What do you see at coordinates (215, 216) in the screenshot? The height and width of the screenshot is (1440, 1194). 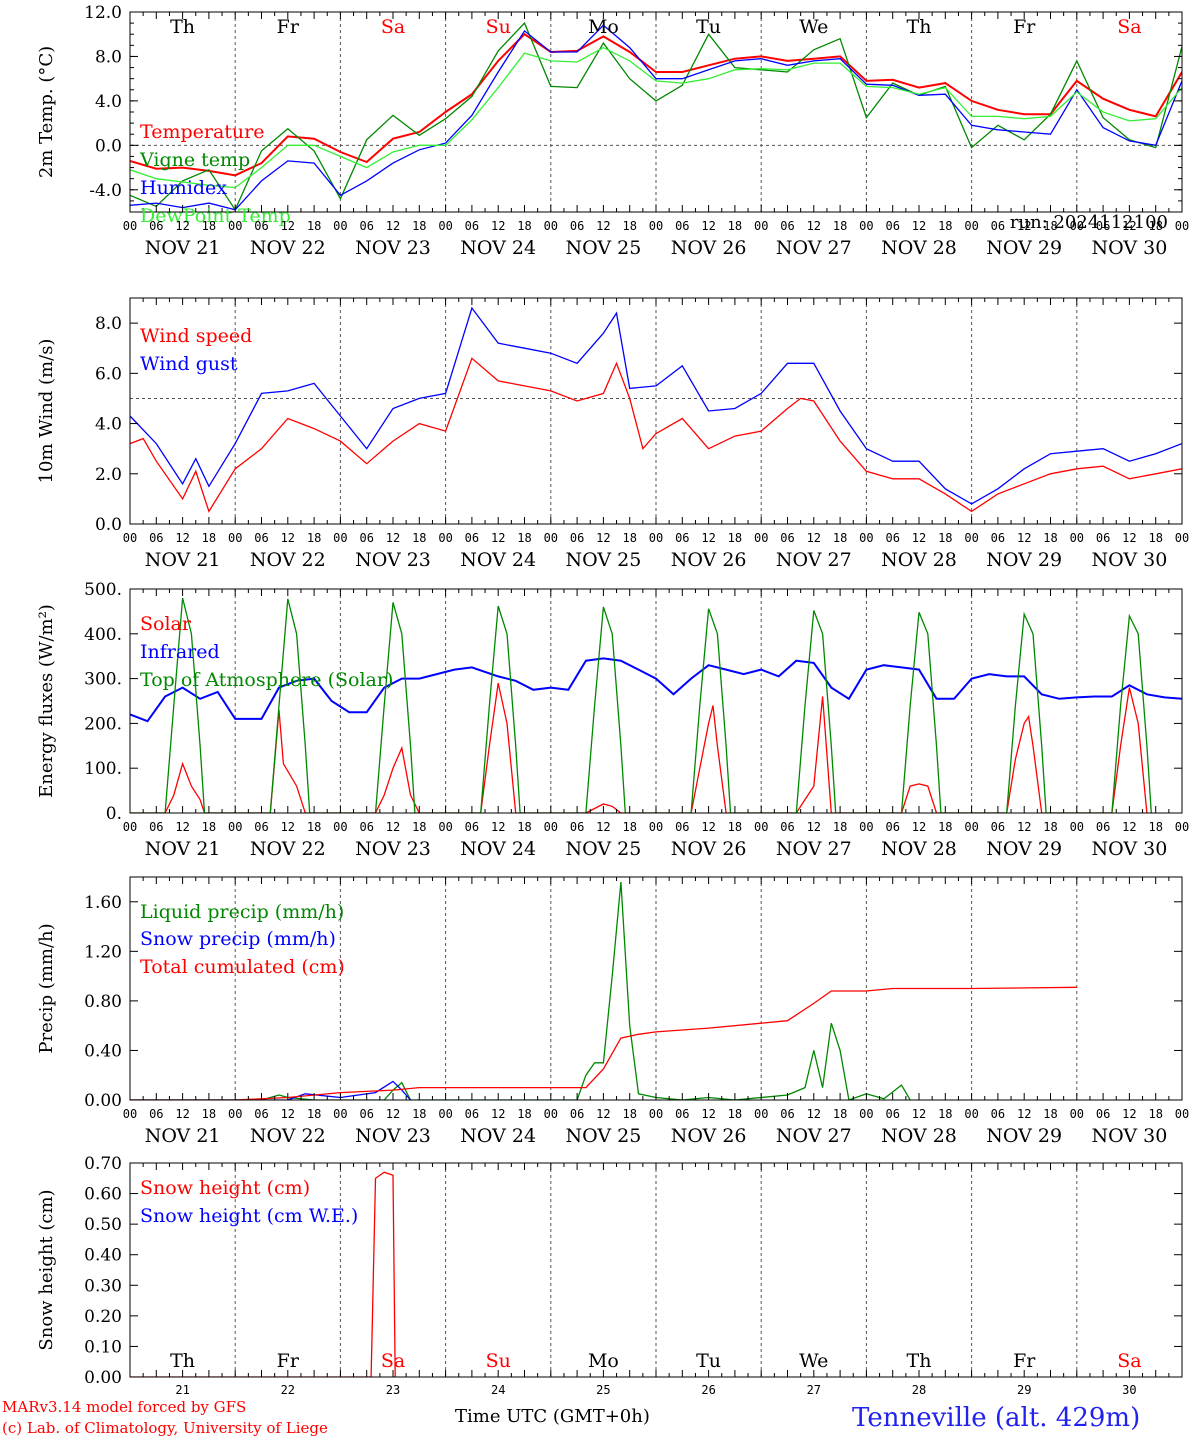 I see `legend-entry: DewPoint Temp` at bounding box center [215, 216].